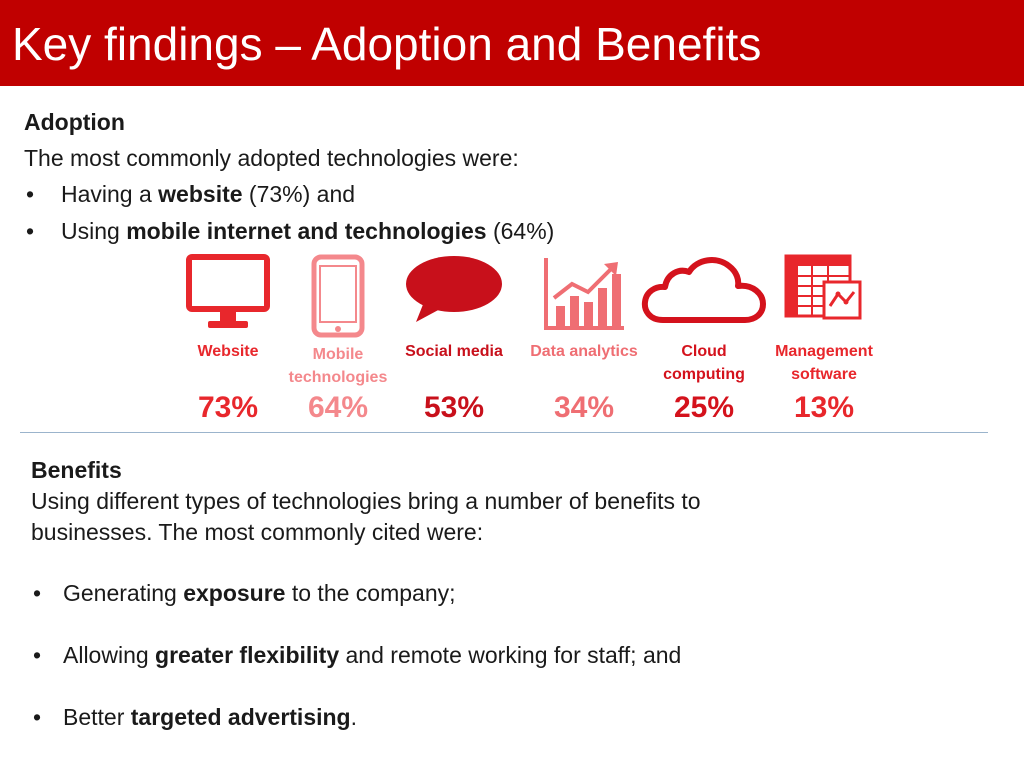 Image resolution: width=1024 pixels, height=768 pixels. Describe the element at coordinates (504, 432) in the screenshot. I see `section-divider` at that location.